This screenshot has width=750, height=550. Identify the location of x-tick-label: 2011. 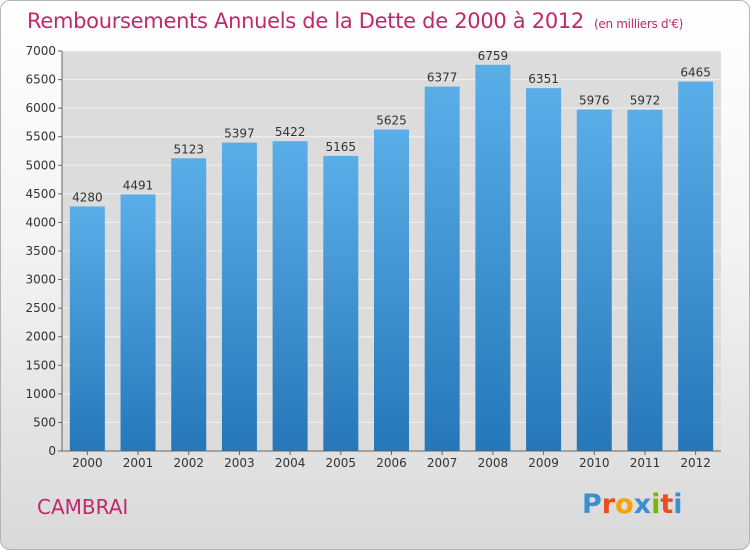
(645, 463).